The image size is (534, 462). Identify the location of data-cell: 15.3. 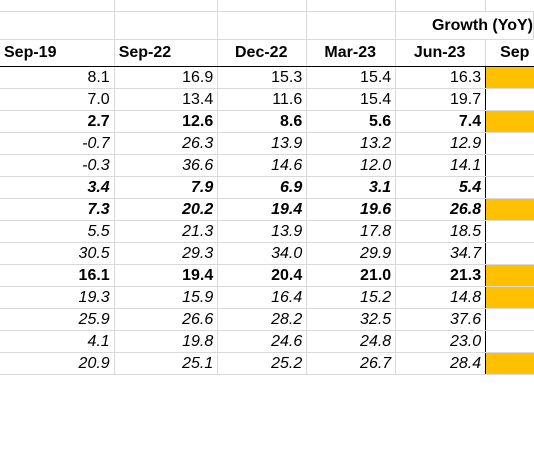
(262, 77).